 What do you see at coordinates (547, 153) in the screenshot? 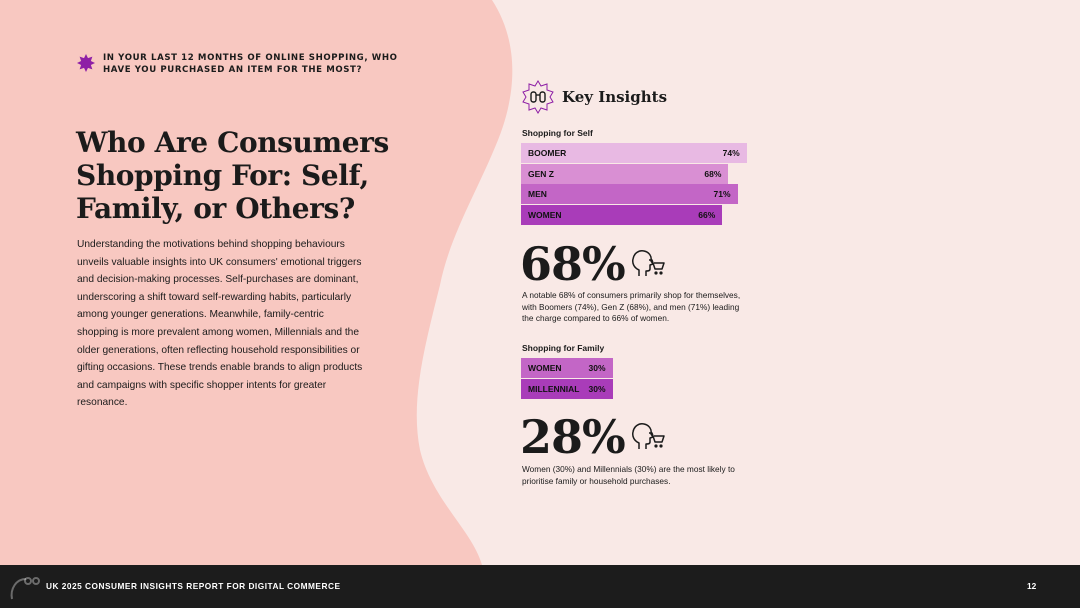
I see `bar-category-label: BOOMER` at bounding box center [547, 153].